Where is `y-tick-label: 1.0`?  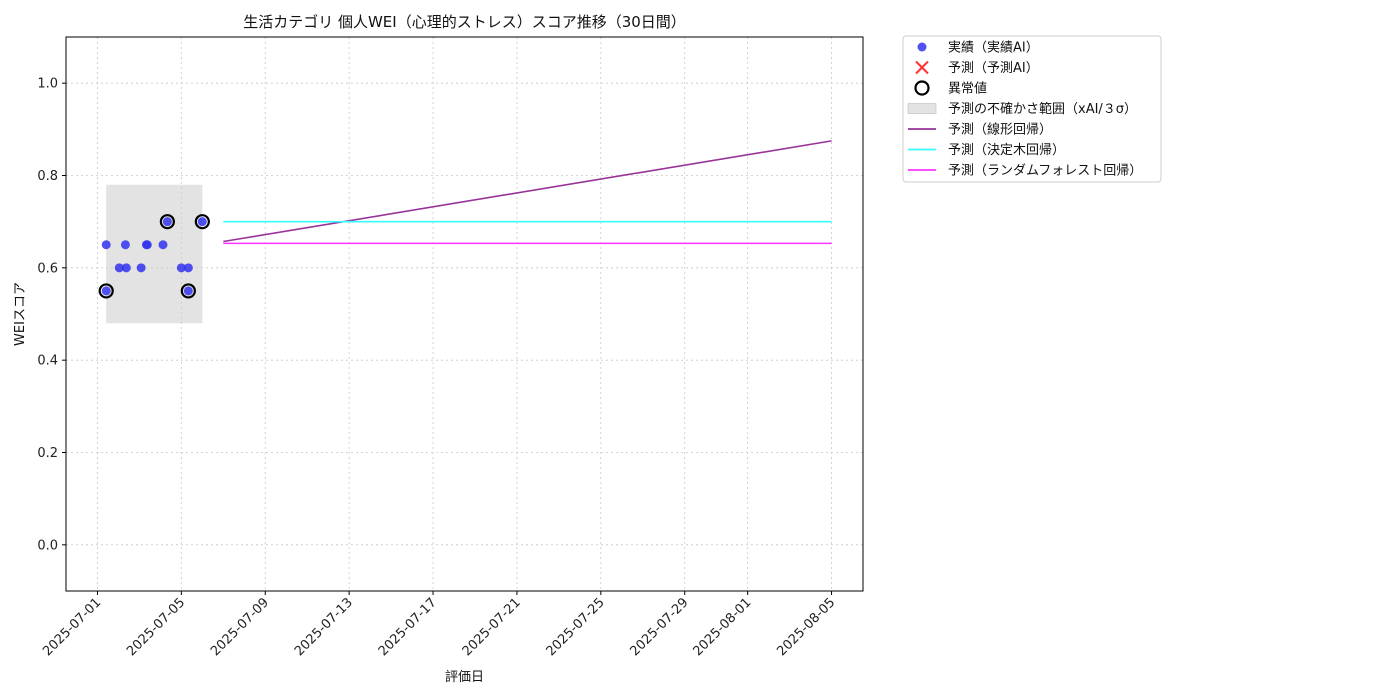
y-tick-label: 1.0 is located at coordinates (47, 84).